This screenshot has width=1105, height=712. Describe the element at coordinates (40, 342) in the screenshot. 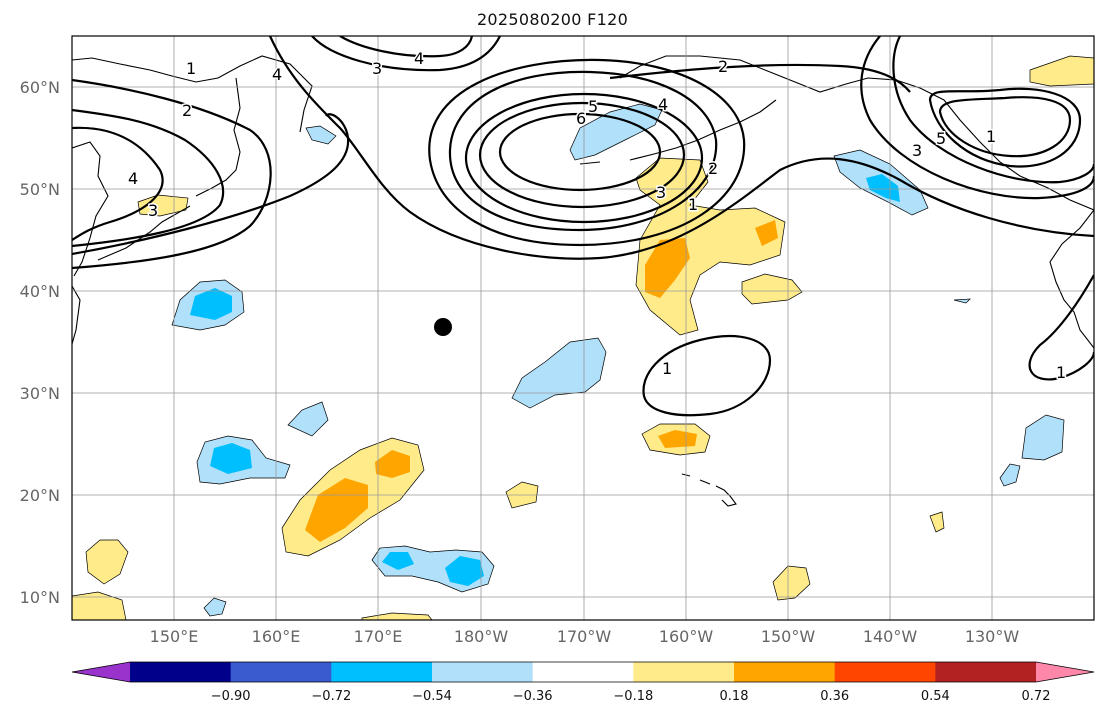

I see `latitude-labels: 60°N 50°N 40°N 30°N 20°N 10°N` at that location.